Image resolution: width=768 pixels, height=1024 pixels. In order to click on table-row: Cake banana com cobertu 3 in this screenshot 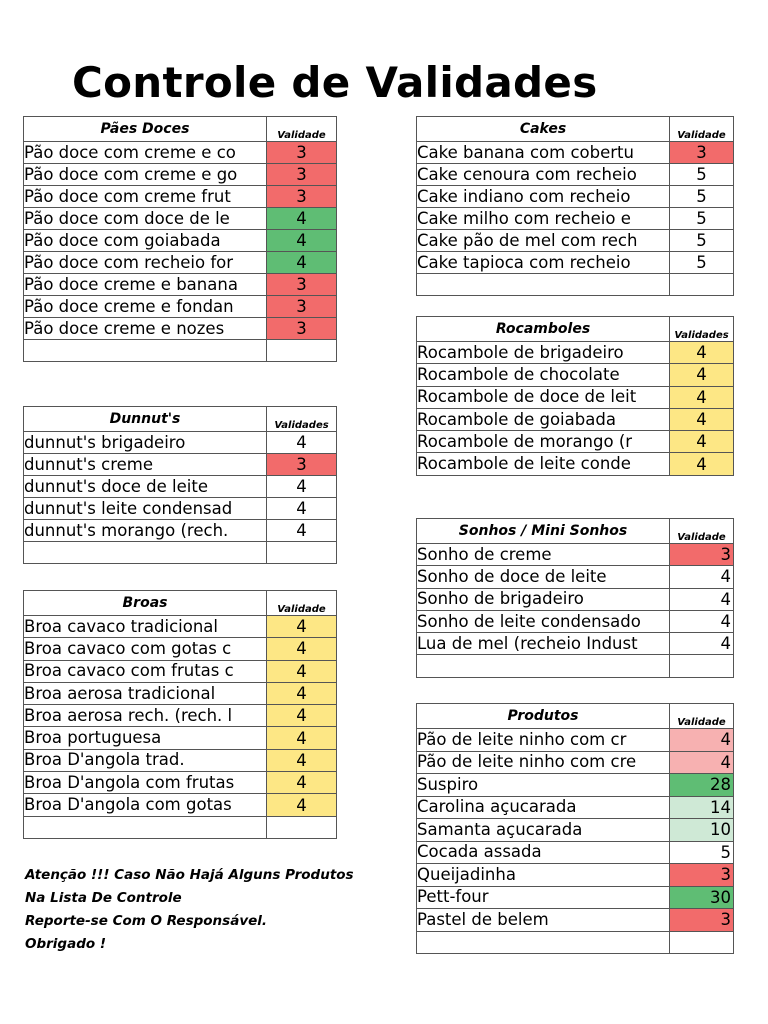, I will do `click(575, 152)`.